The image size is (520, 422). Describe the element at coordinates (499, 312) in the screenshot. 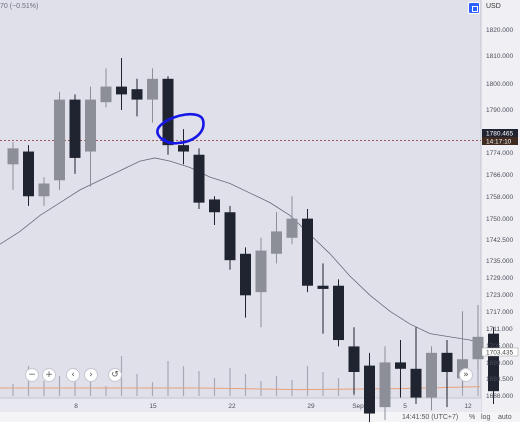

I see `price-label: 1717.000` at that location.